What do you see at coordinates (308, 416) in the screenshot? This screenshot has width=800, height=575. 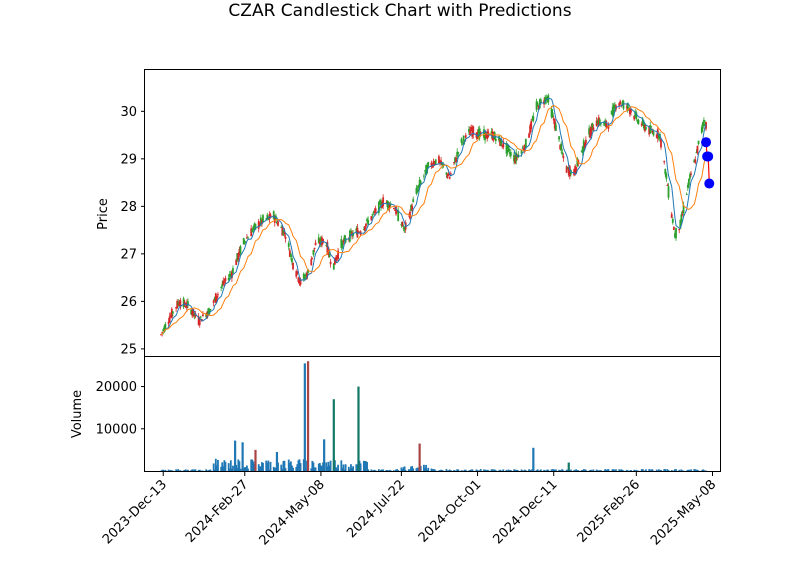 I see `volume-spike-bar` at bounding box center [308, 416].